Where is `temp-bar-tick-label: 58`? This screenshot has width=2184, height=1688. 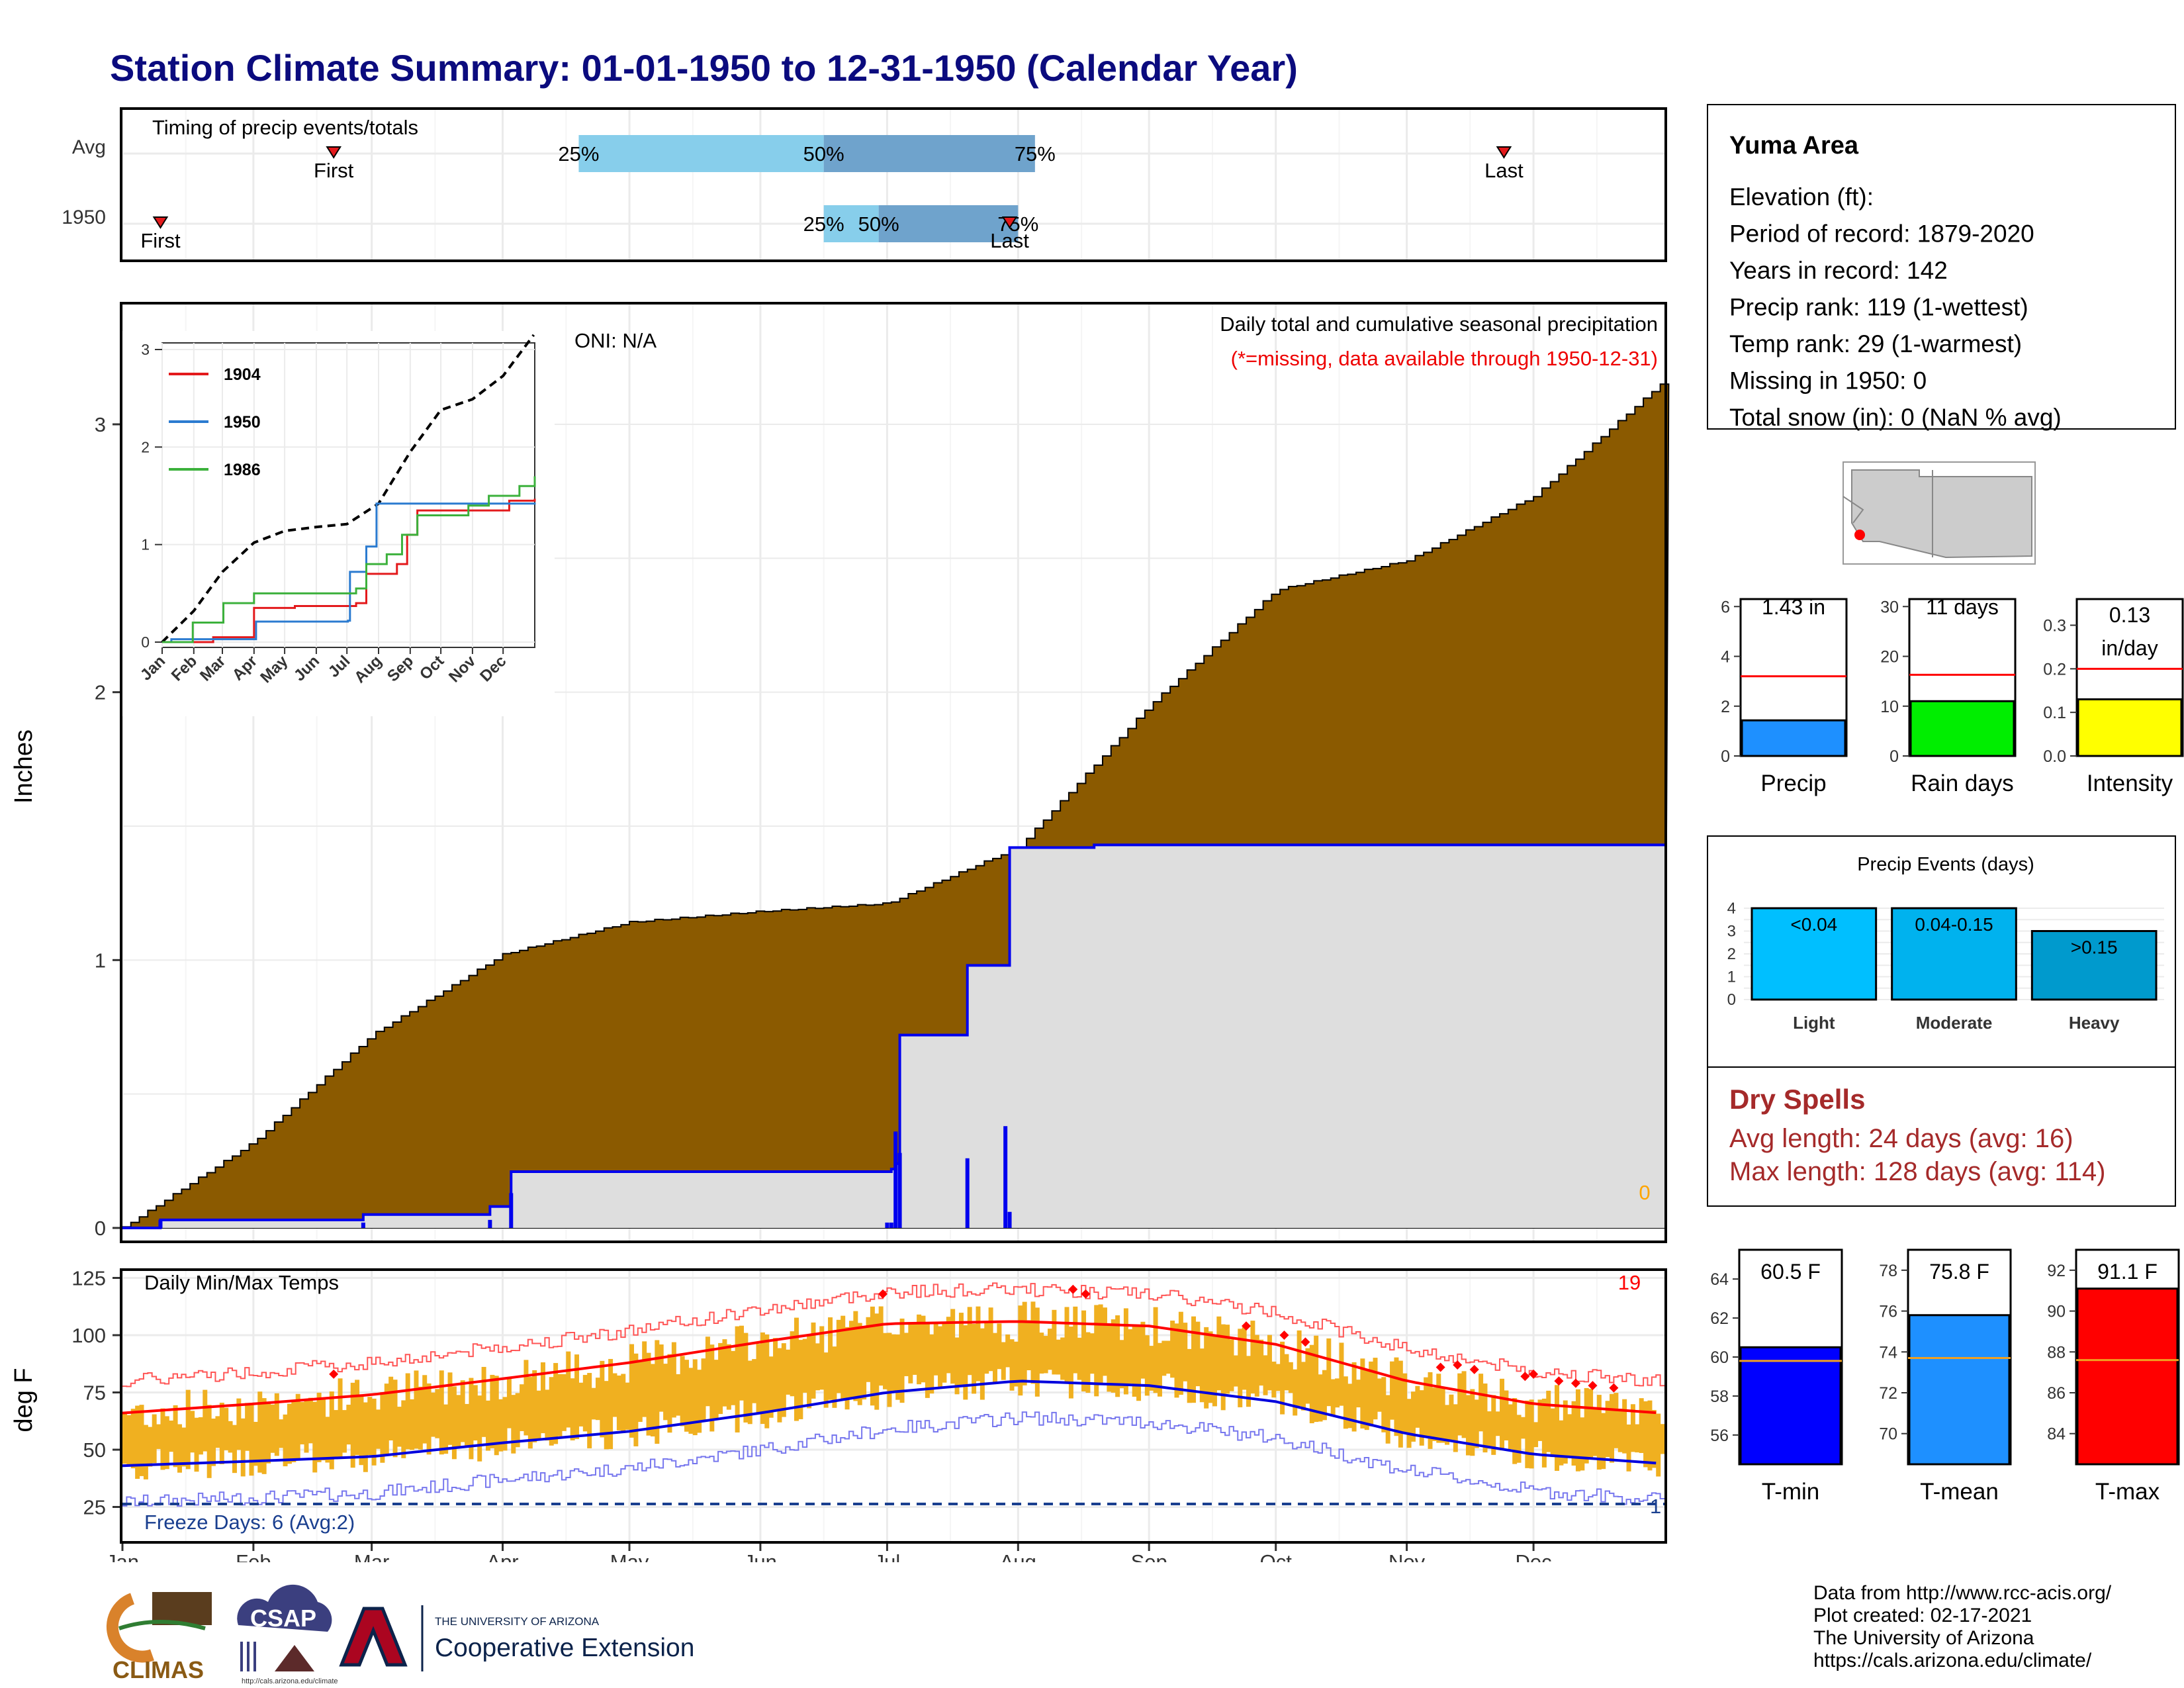
temp-bar-tick-label: 58 is located at coordinates (1720, 1396).